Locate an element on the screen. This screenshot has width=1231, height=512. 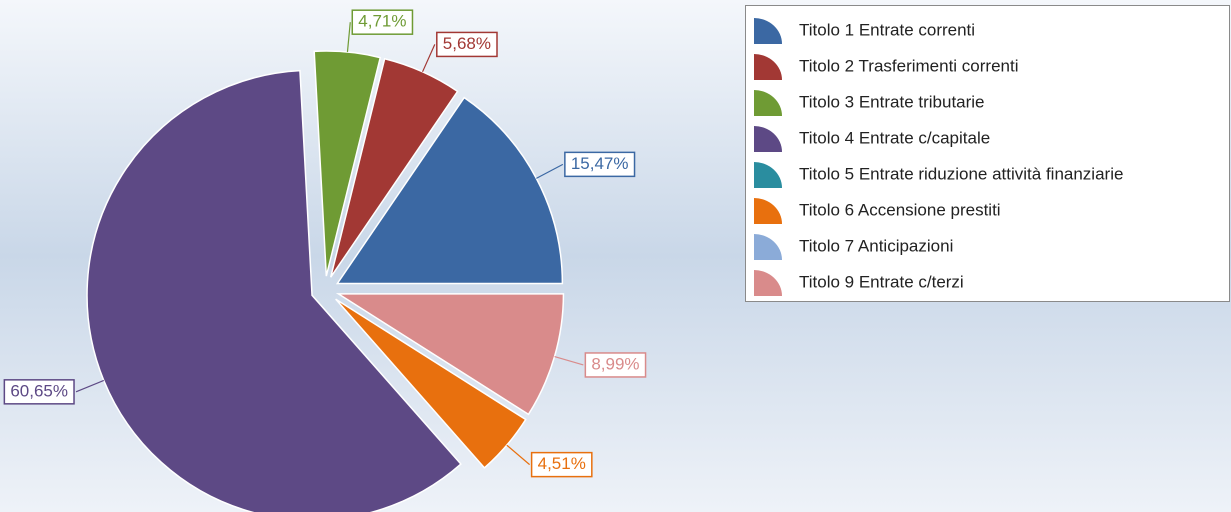
data-label: 15,47% is located at coordinates (600, 163).